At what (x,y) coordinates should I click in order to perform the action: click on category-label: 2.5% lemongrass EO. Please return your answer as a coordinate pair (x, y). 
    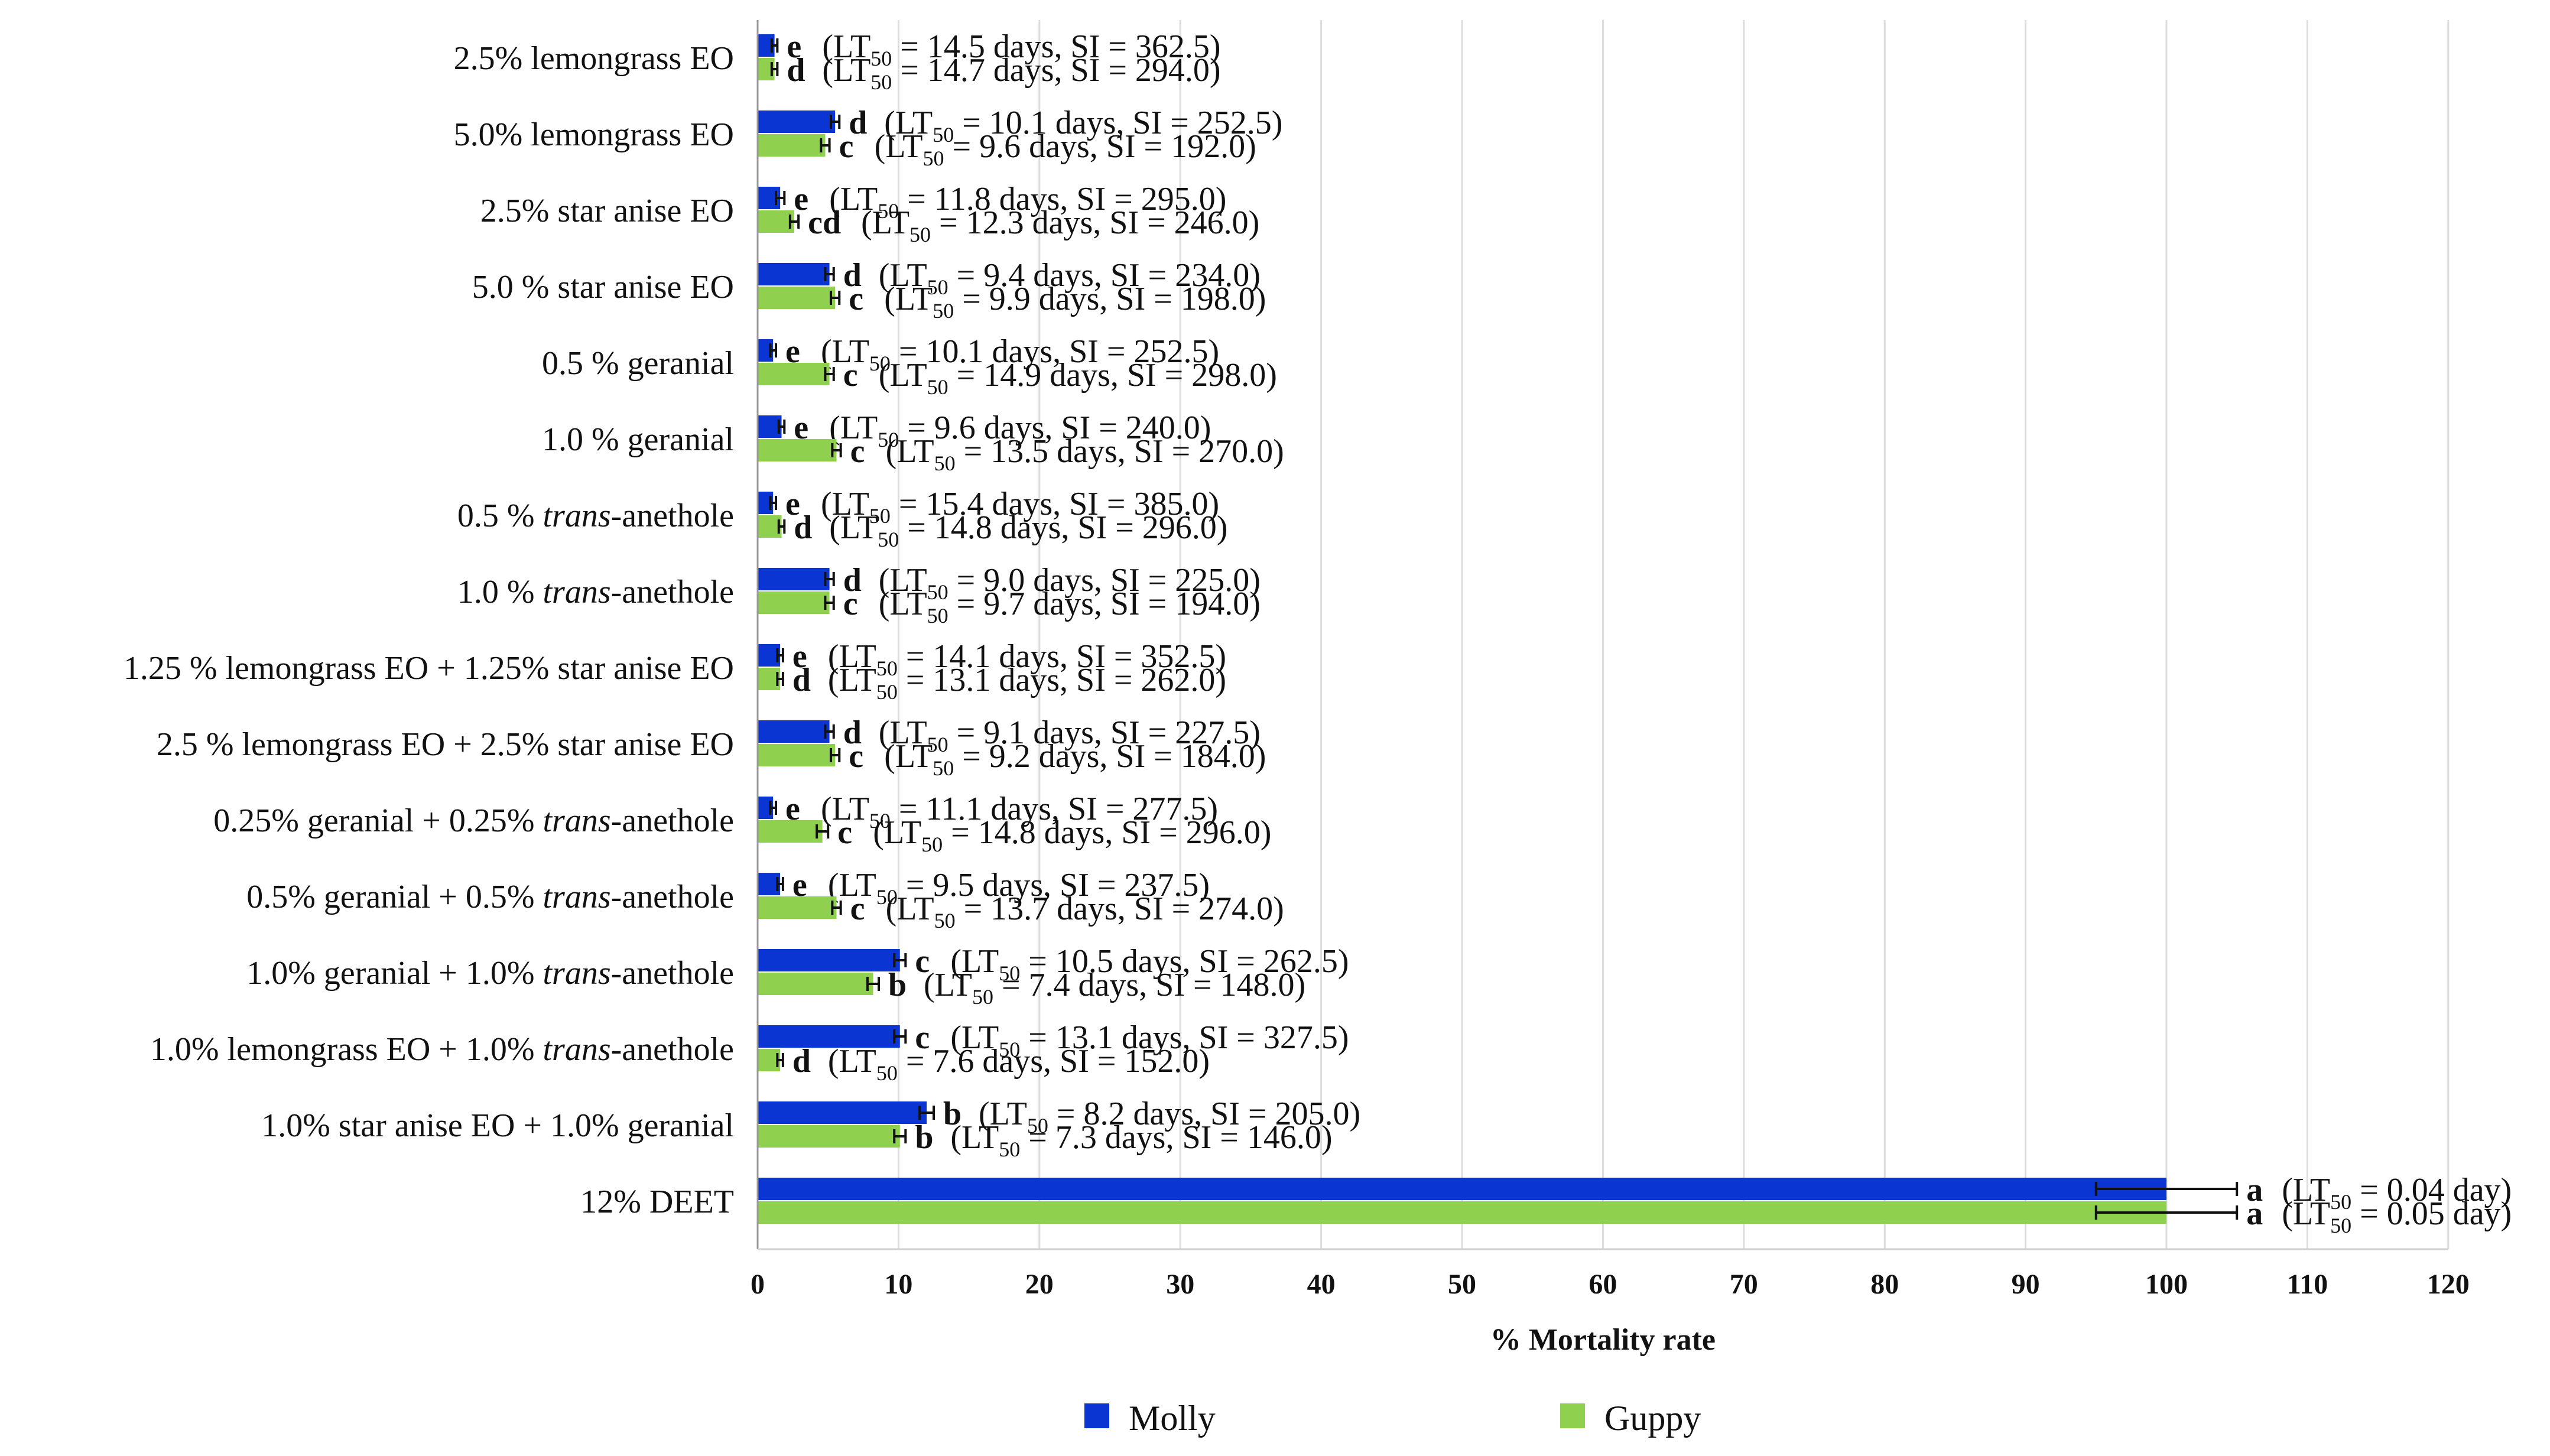
    Looking at the image, I should click on (594, 58).